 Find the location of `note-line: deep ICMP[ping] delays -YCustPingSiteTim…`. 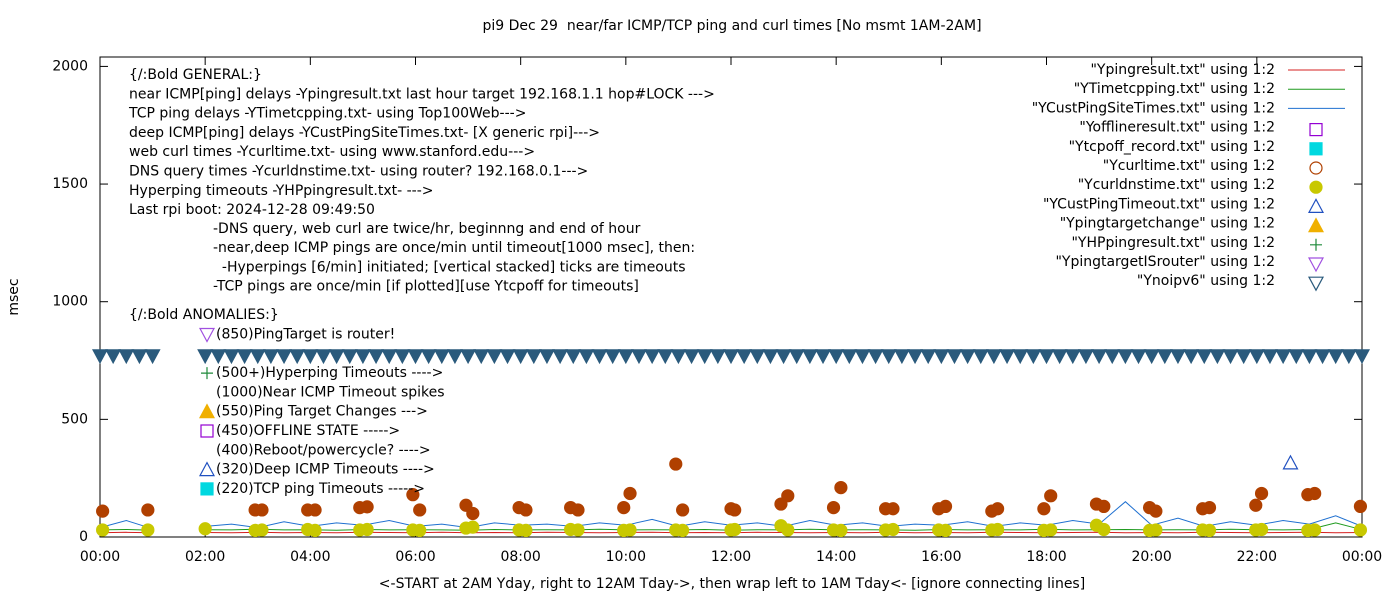

note-line: deep ICMP[ping] delays -YCustPingSiteTim… is located at coordinates (364, 133).